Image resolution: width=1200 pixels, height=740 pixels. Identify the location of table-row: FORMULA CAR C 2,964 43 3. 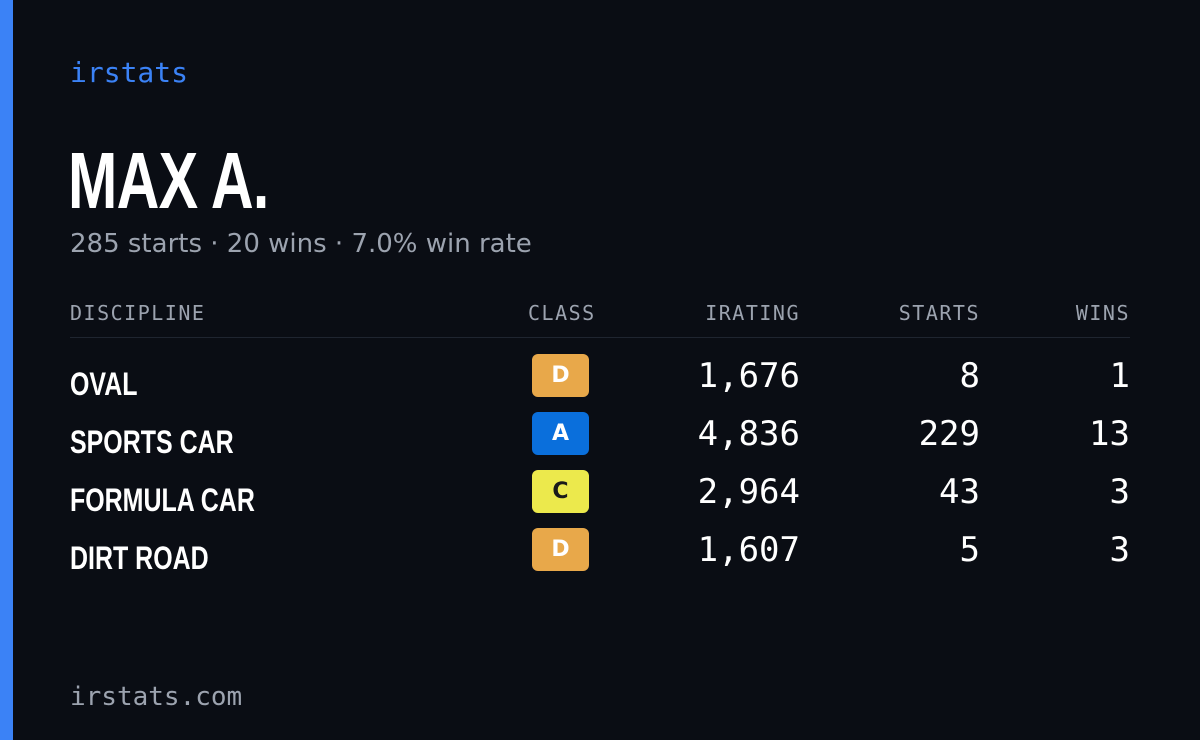
(600, 499).